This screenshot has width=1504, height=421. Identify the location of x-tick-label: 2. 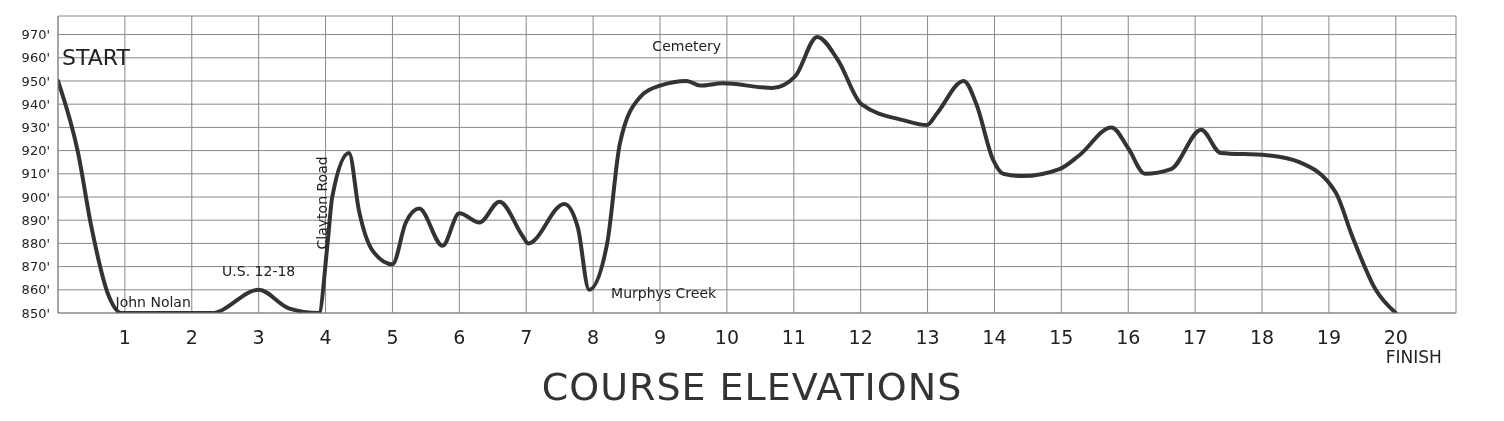
(191, 337).